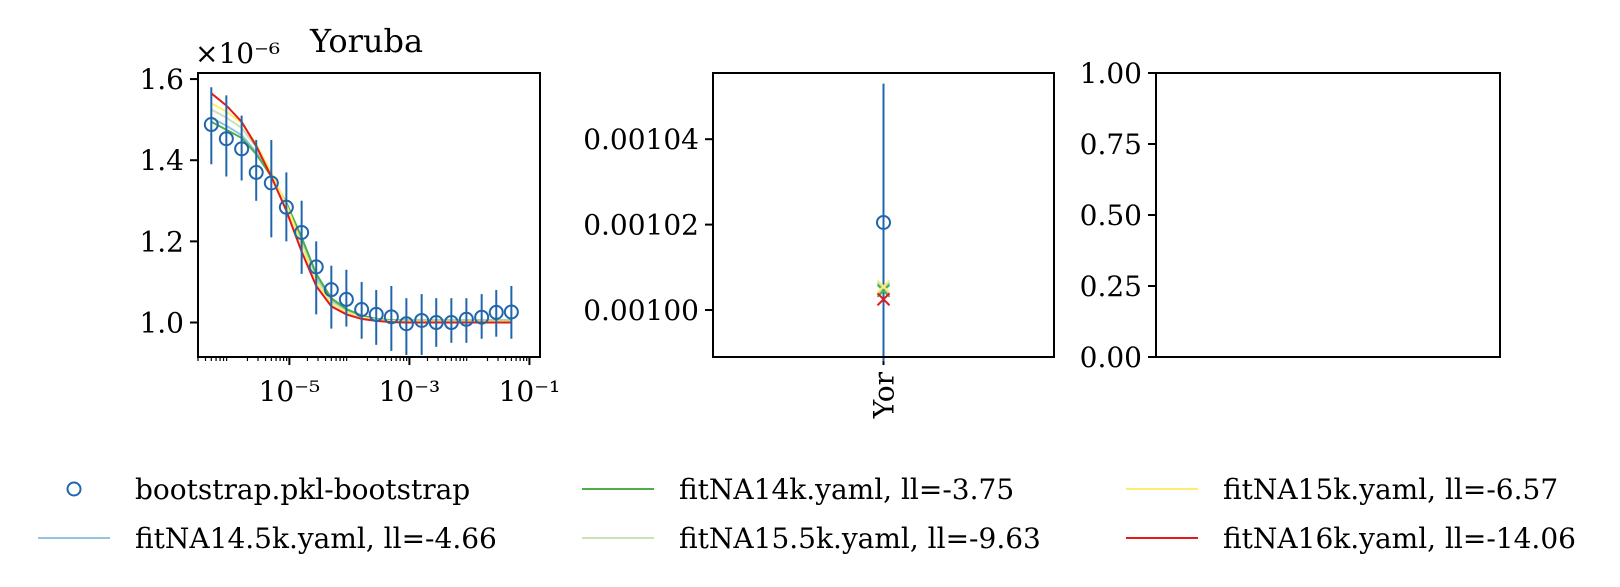 Image resolution: width=1620 pixels, height=587 pixels. I want to click on panel3-frame, so click(1328, 215).